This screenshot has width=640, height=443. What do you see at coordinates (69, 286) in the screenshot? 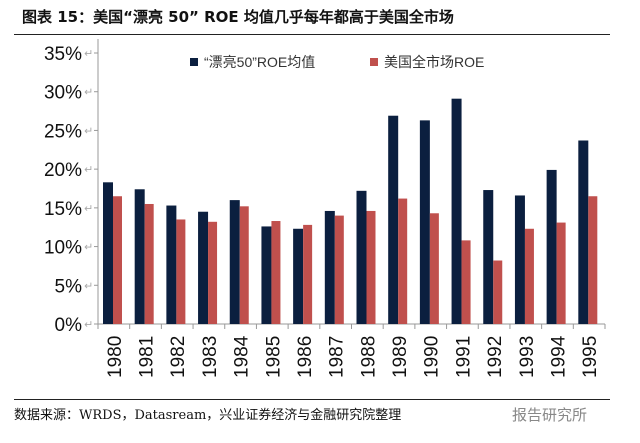
I see `y-tick-label: 5%` at bounding box center [69, 286].